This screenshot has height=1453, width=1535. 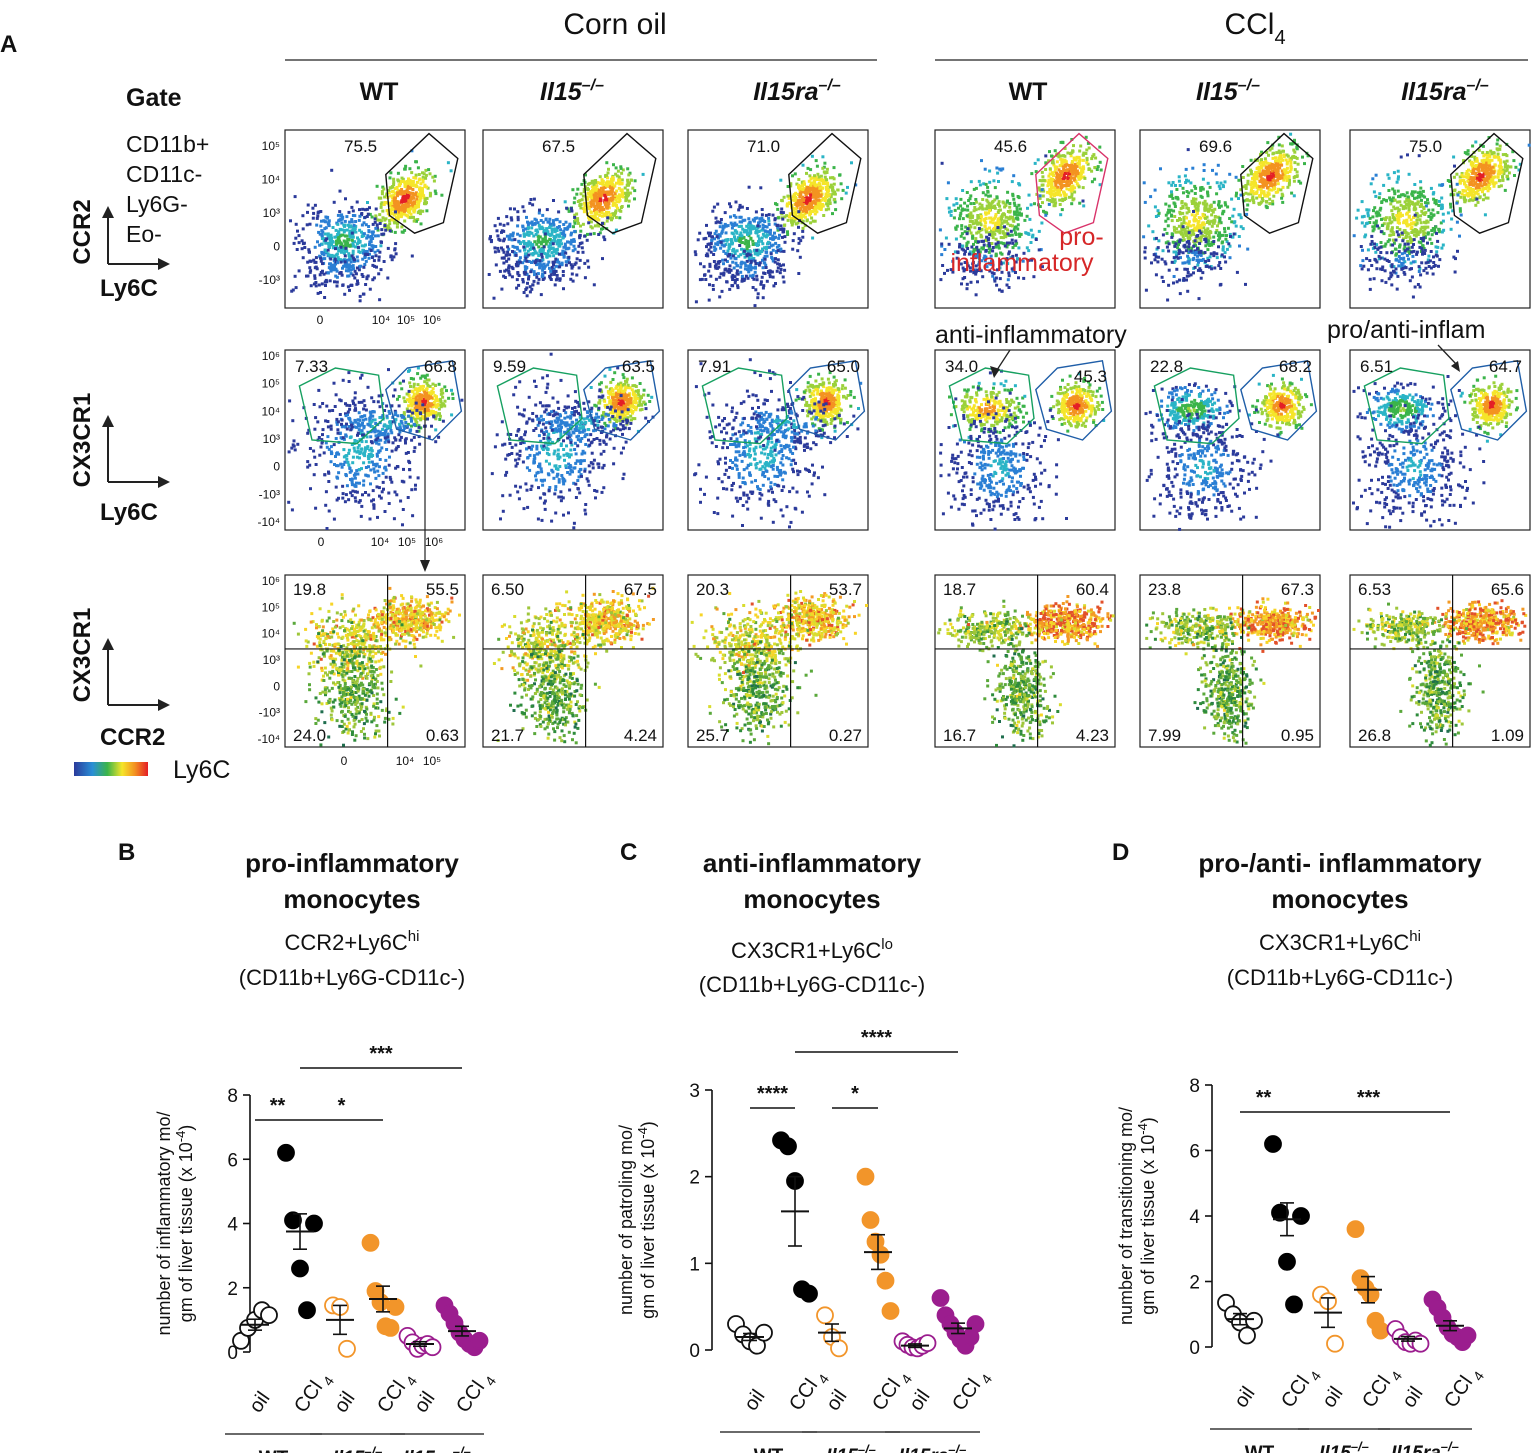 What do you see at coordinates (358, 1448) in the screenshot?
I see `group-label: Il15–/–` at bounding box center [358, 1448].